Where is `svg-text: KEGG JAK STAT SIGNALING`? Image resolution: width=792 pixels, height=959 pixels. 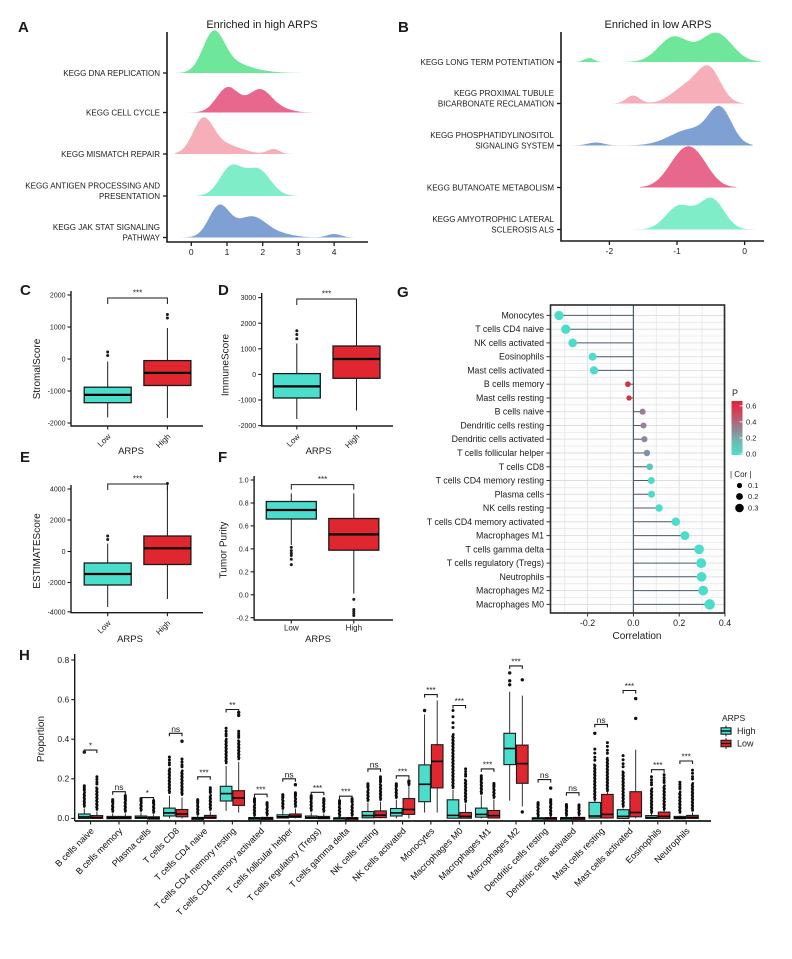
svg-text: KEGG JAK STAT SIGNALING is located at coordinates (106, 227).